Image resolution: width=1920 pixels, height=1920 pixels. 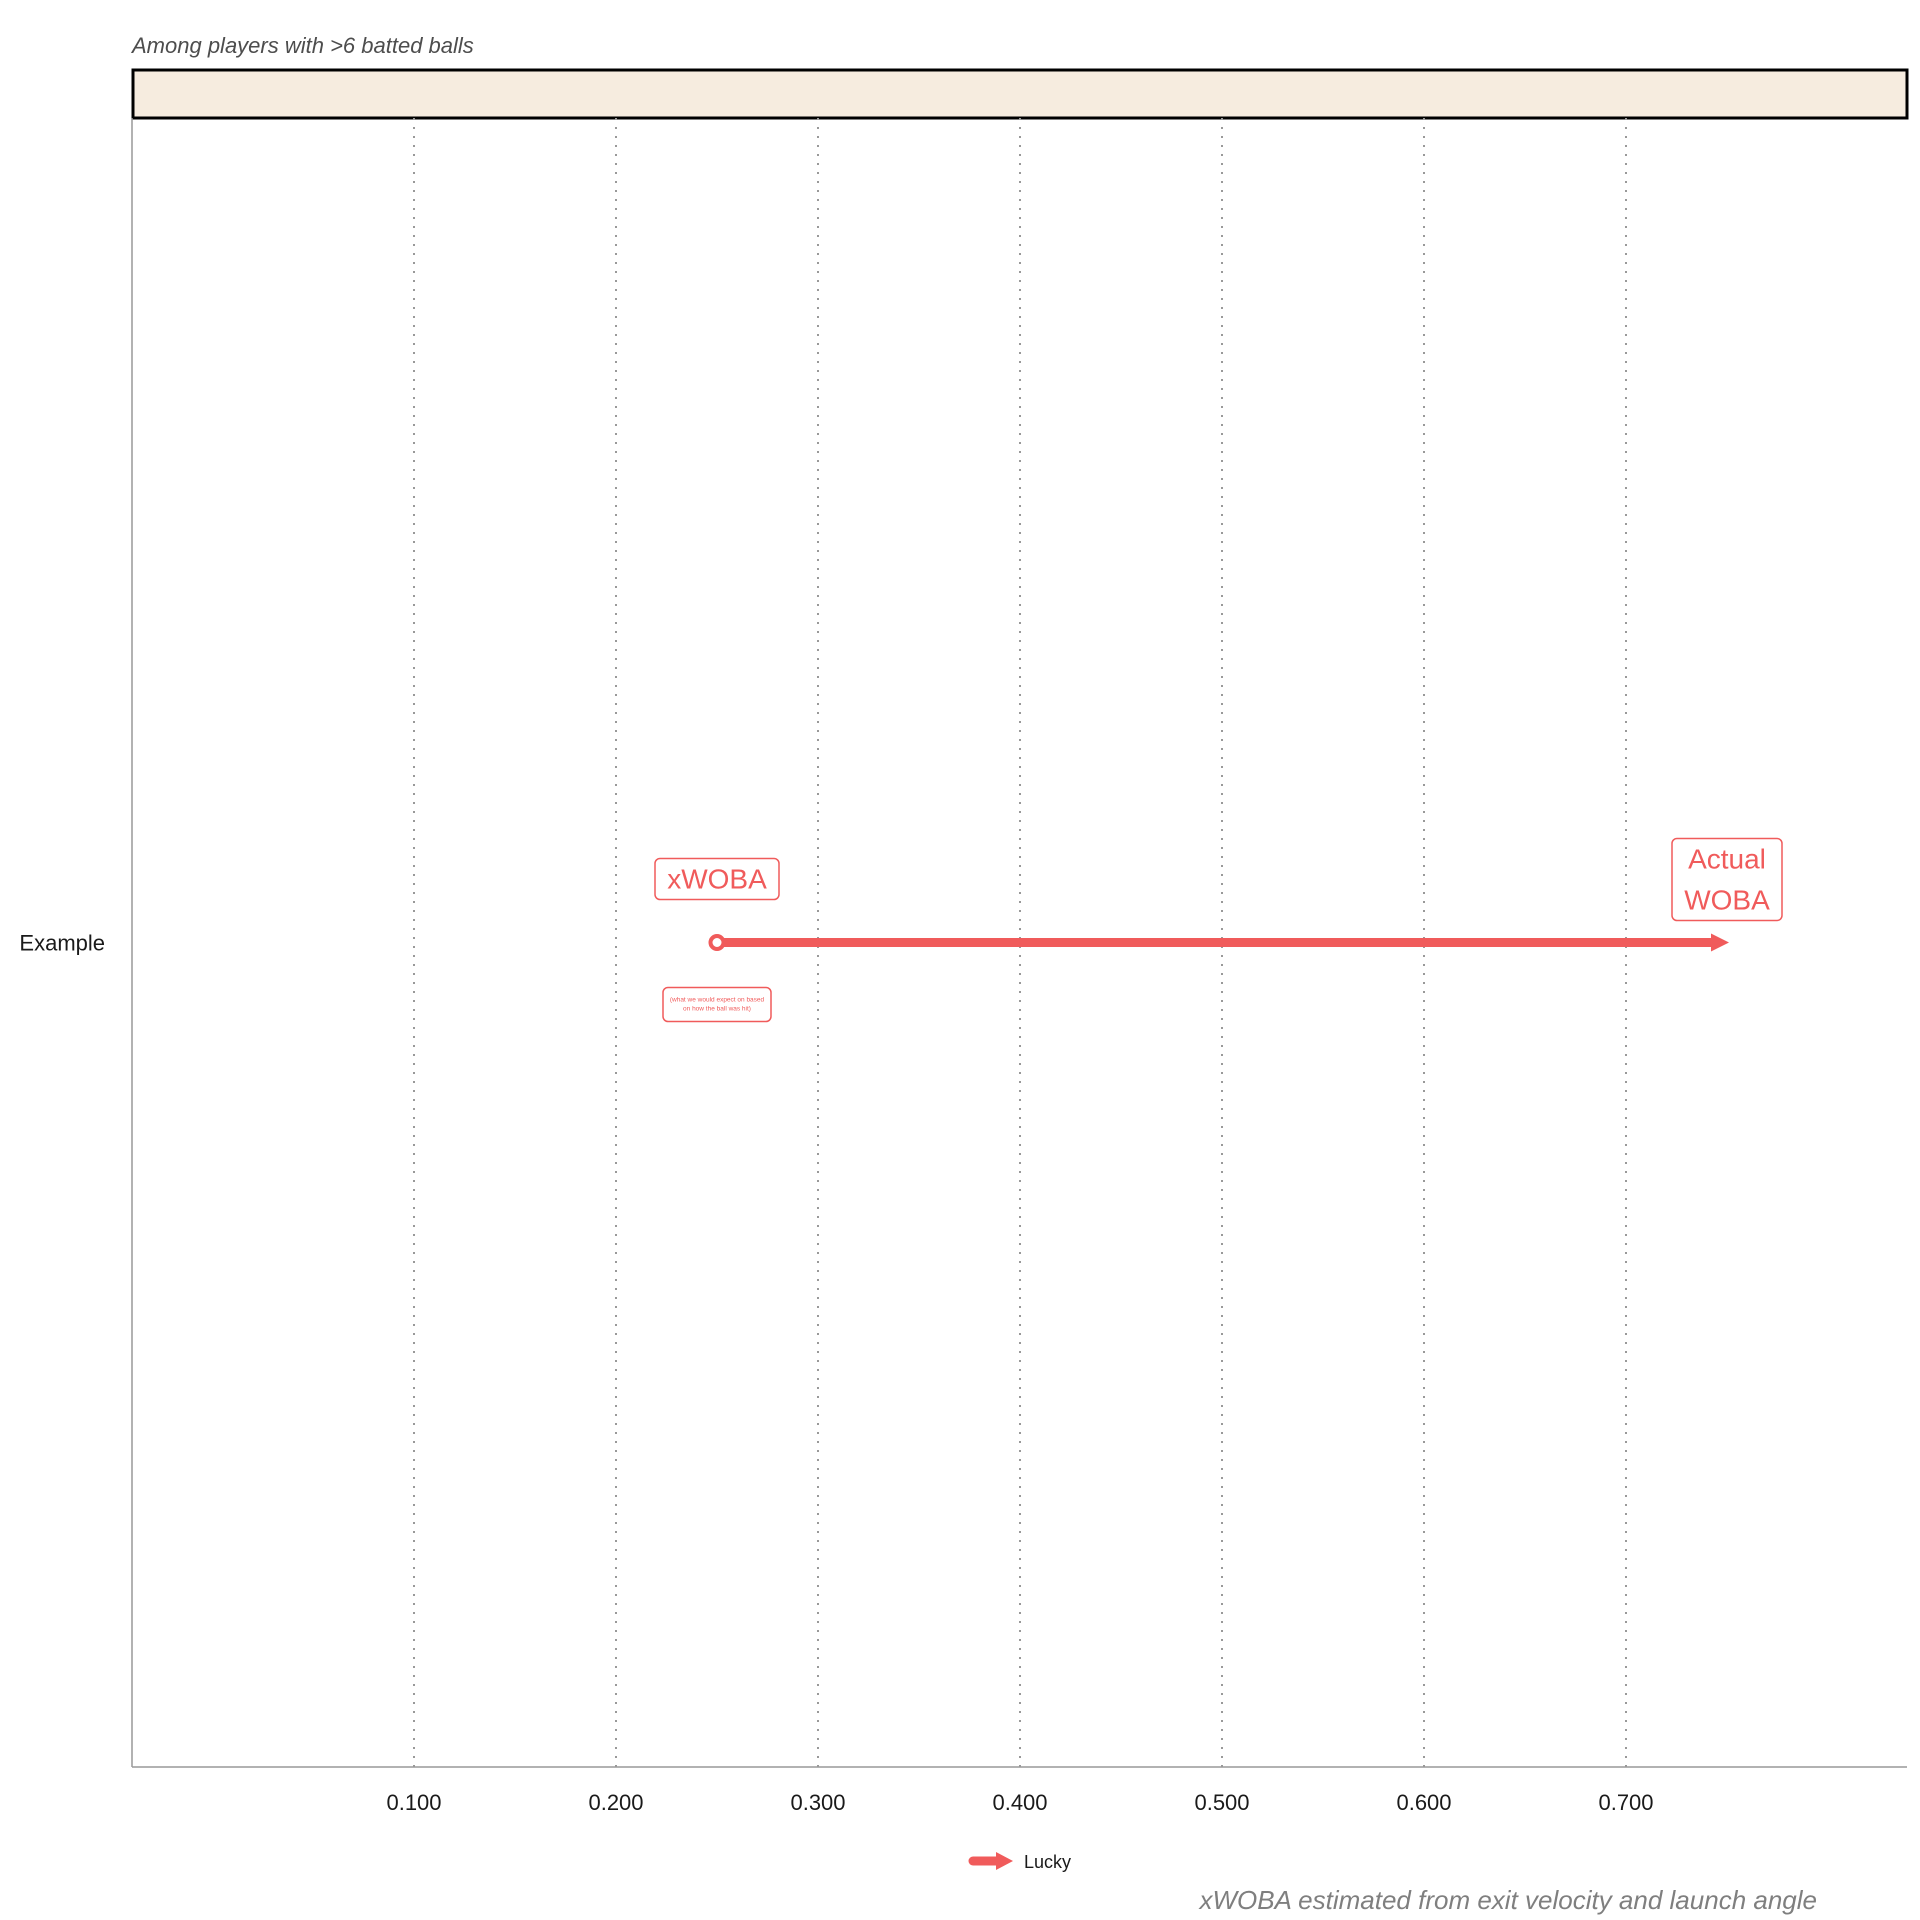 I want to click on x-tick-label: 0.300, so click(x=817, y=1802).